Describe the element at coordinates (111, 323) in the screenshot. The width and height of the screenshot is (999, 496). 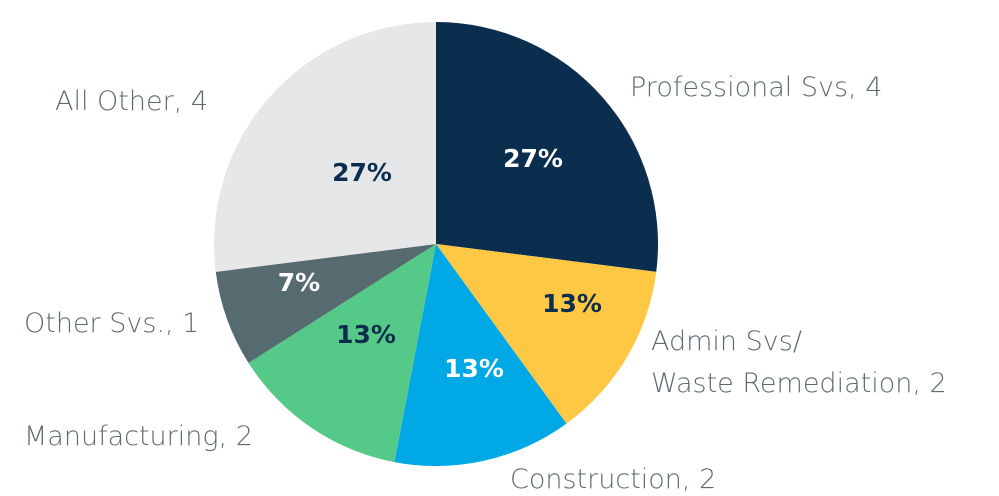
I see `slice-category-label: Other Svs., 1` at that location.